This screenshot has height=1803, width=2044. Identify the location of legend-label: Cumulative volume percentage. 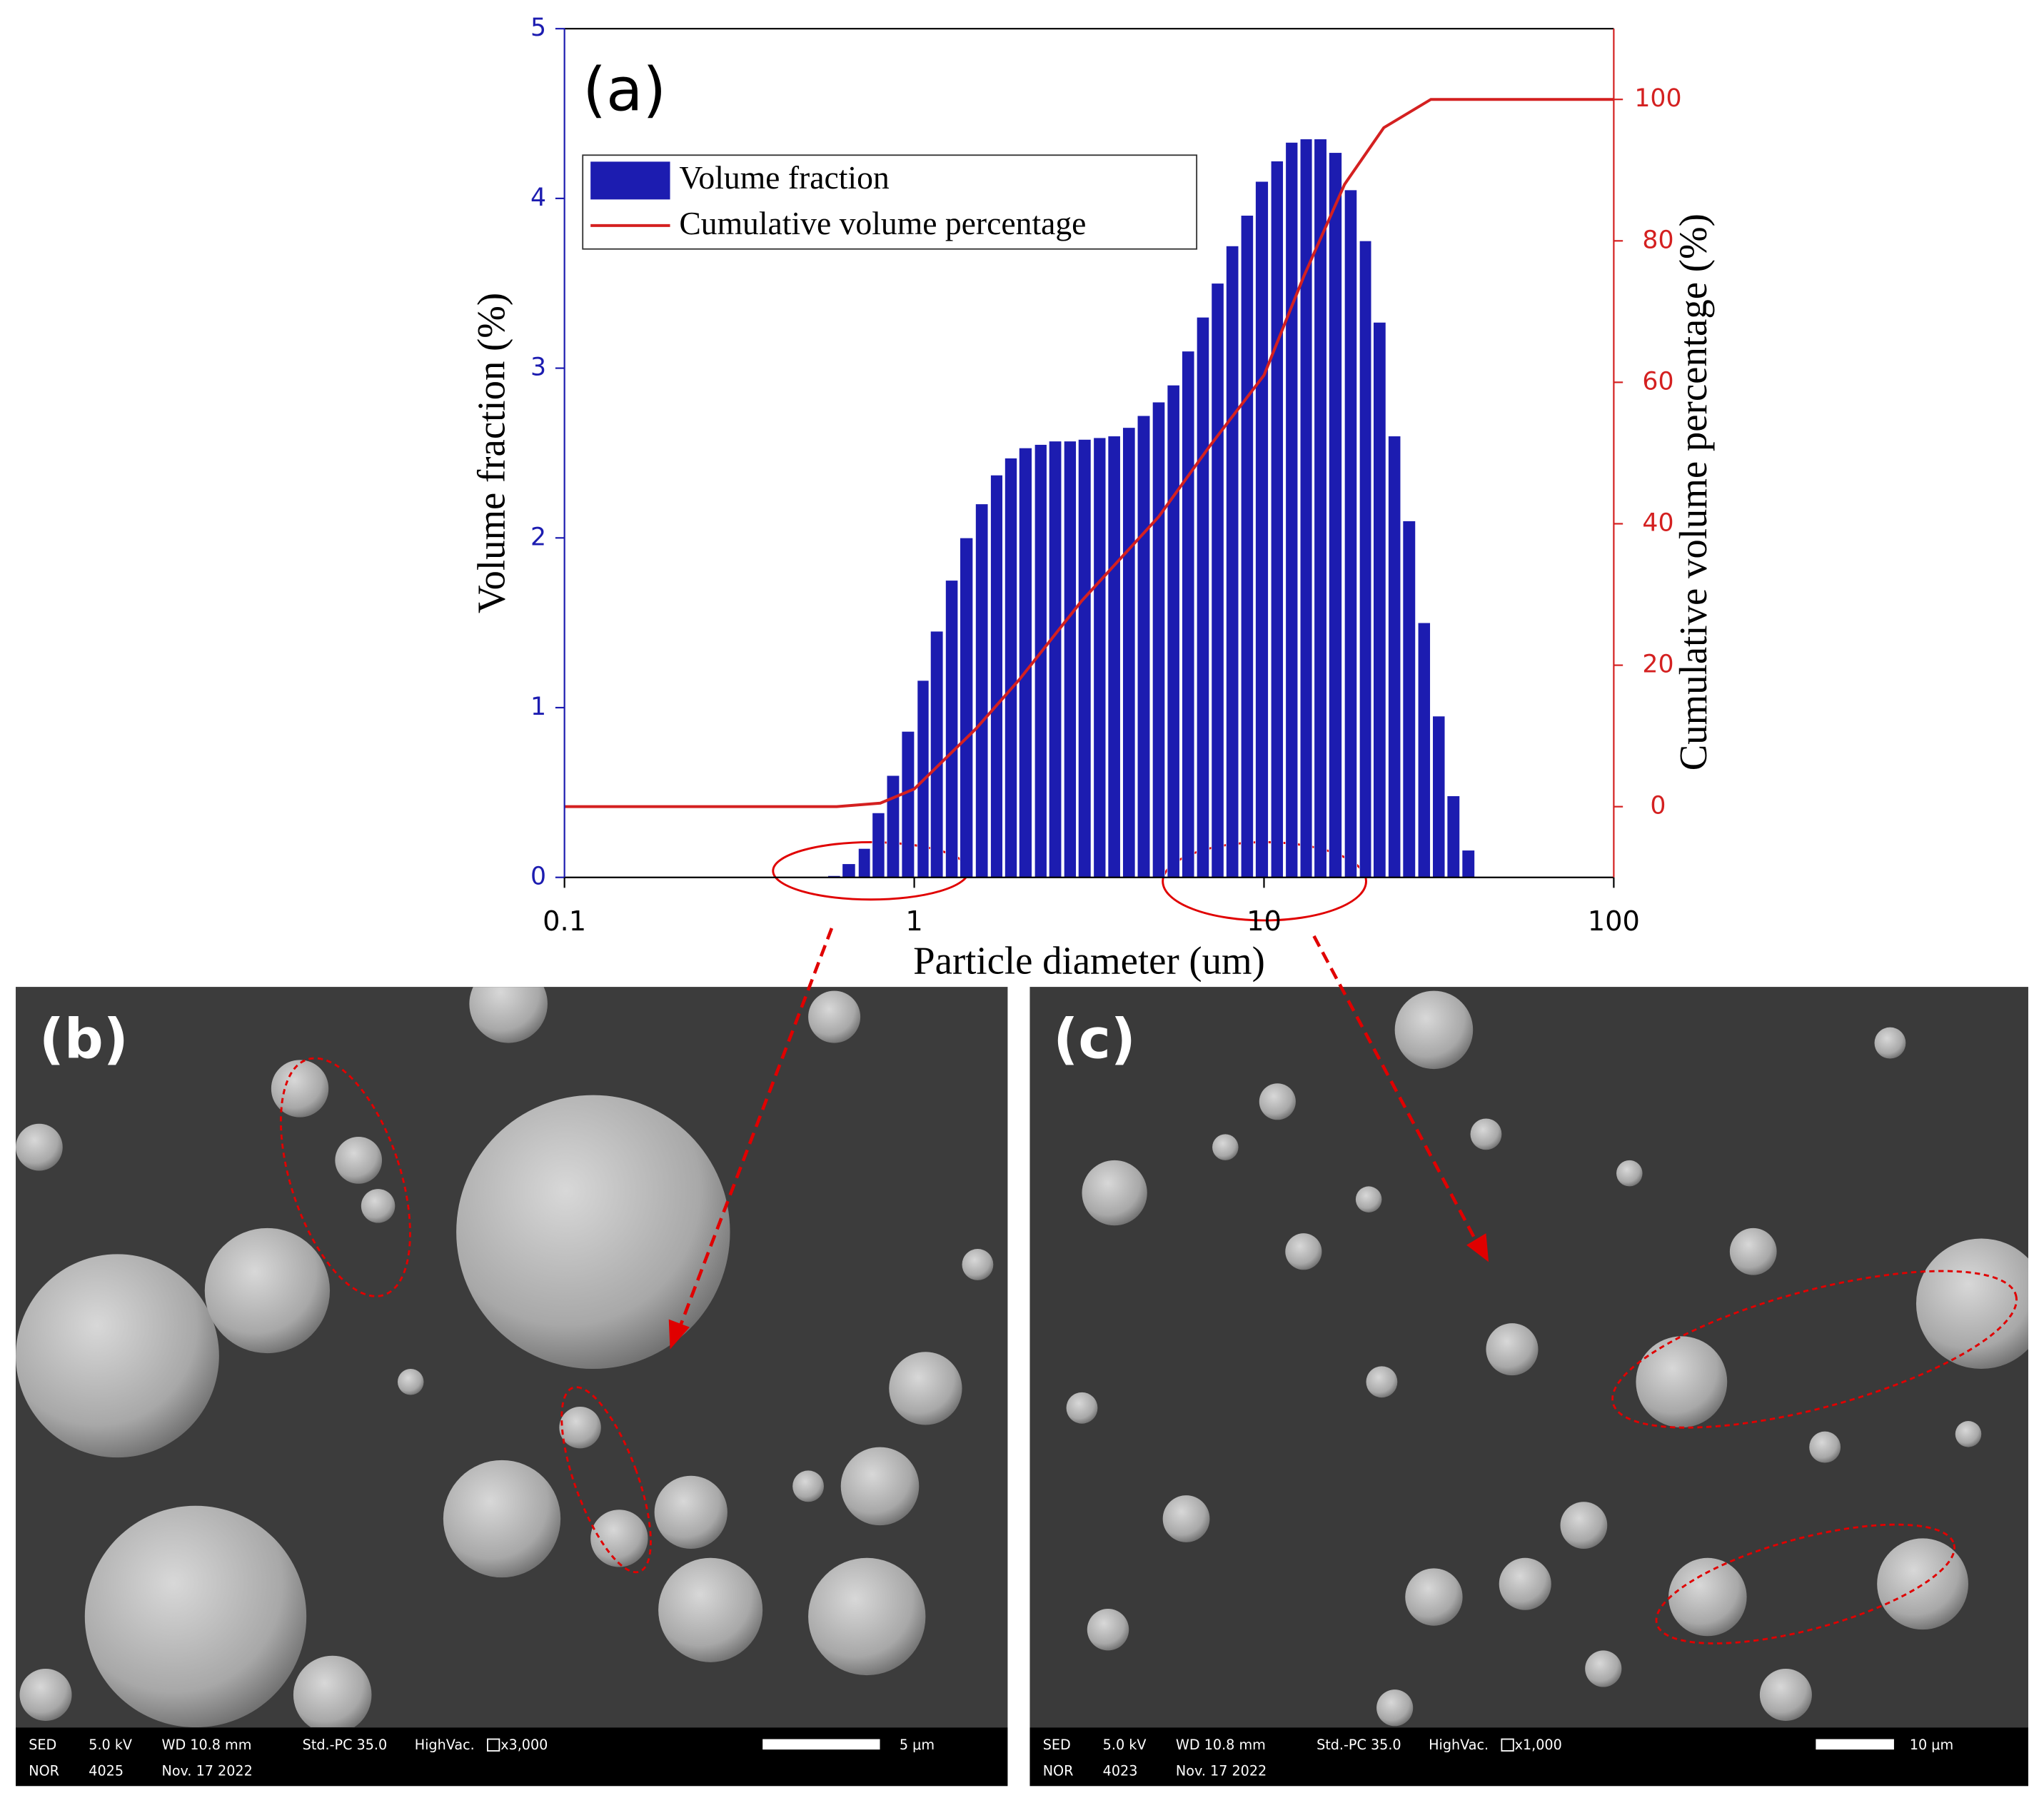
(882, 223).